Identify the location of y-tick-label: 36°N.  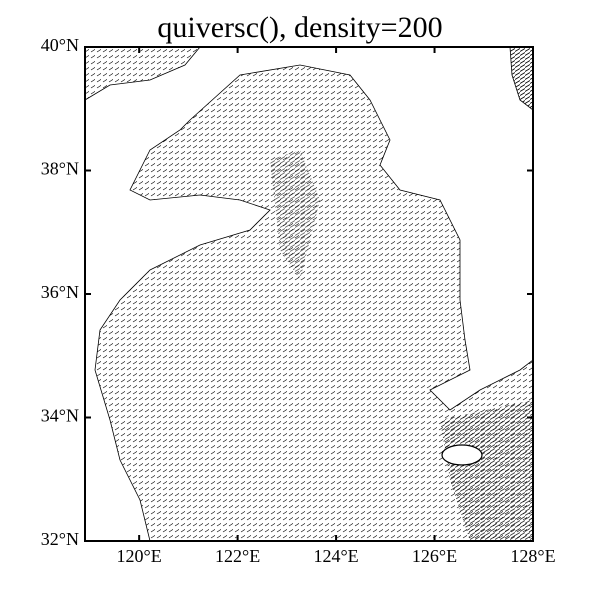
(60, 292).